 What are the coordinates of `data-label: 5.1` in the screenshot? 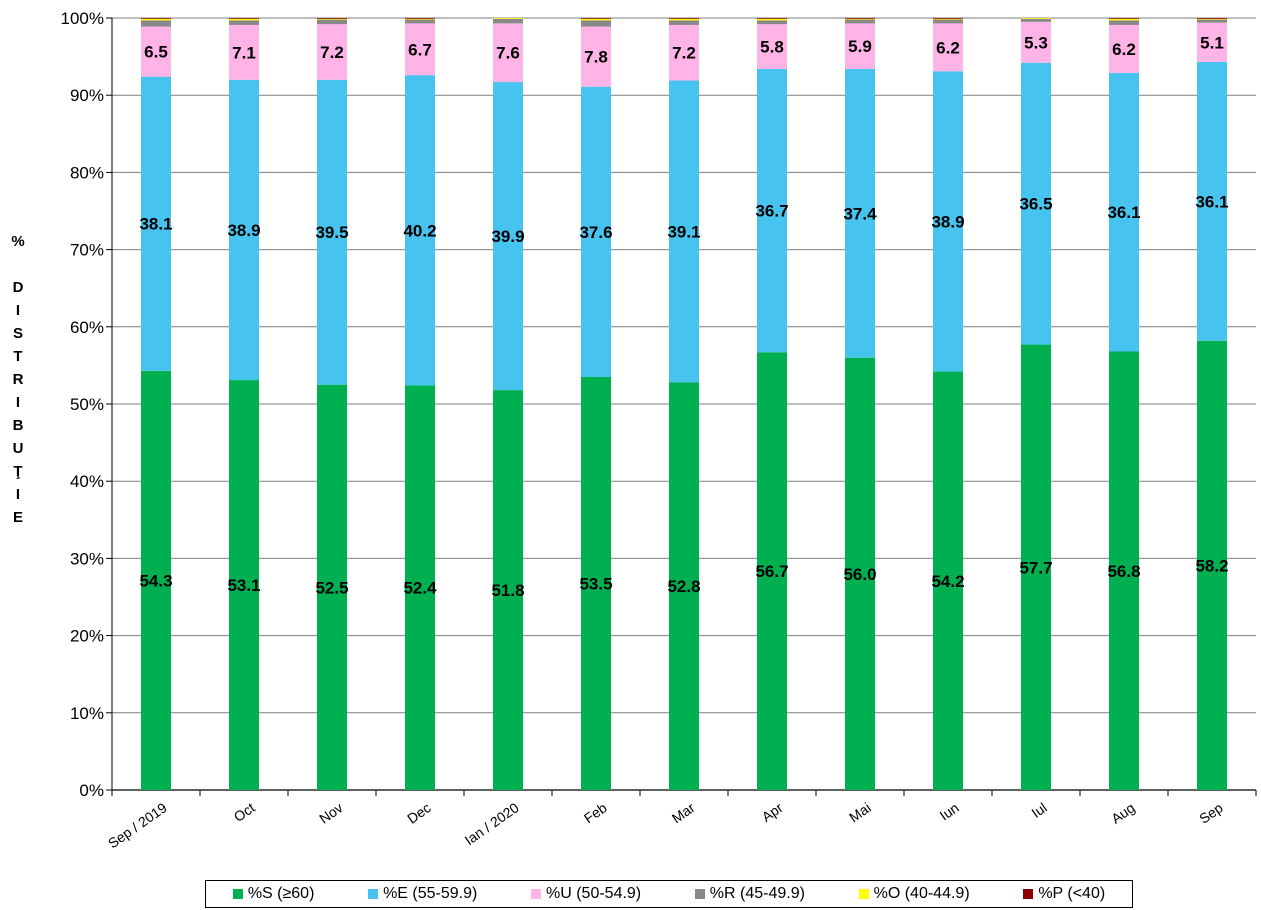 It's located at (1212, 42).